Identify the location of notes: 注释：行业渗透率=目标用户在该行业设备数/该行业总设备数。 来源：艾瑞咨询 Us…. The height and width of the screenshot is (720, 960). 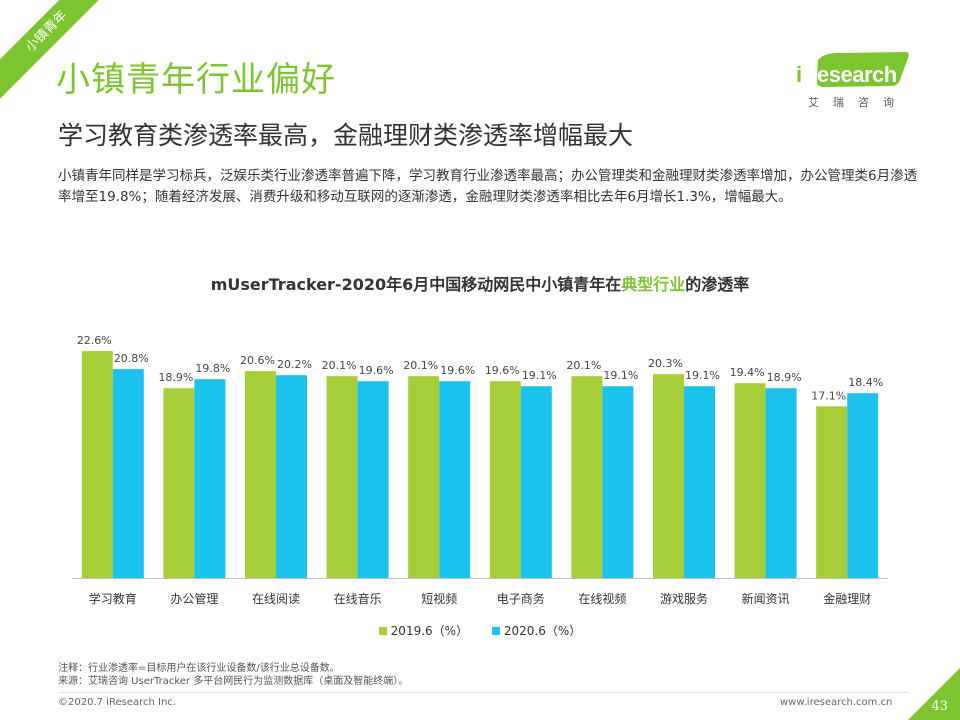
(233, 675).